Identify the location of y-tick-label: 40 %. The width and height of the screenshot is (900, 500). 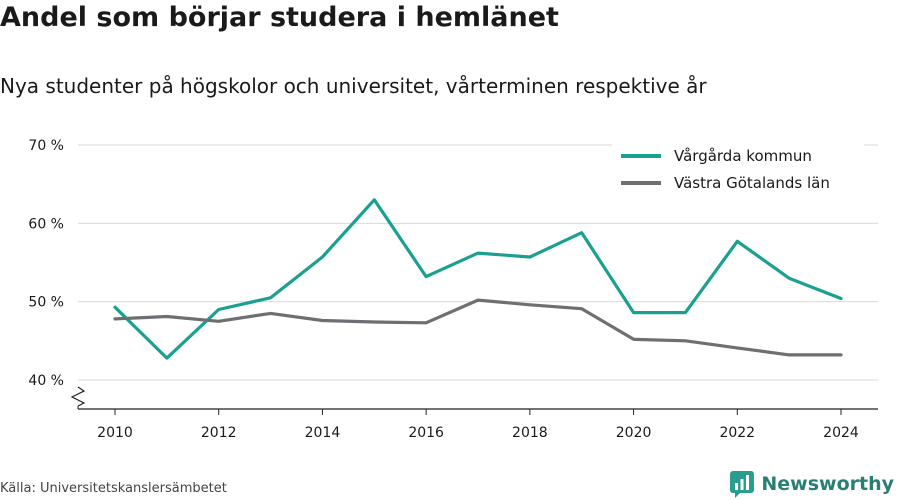
(46, 381).